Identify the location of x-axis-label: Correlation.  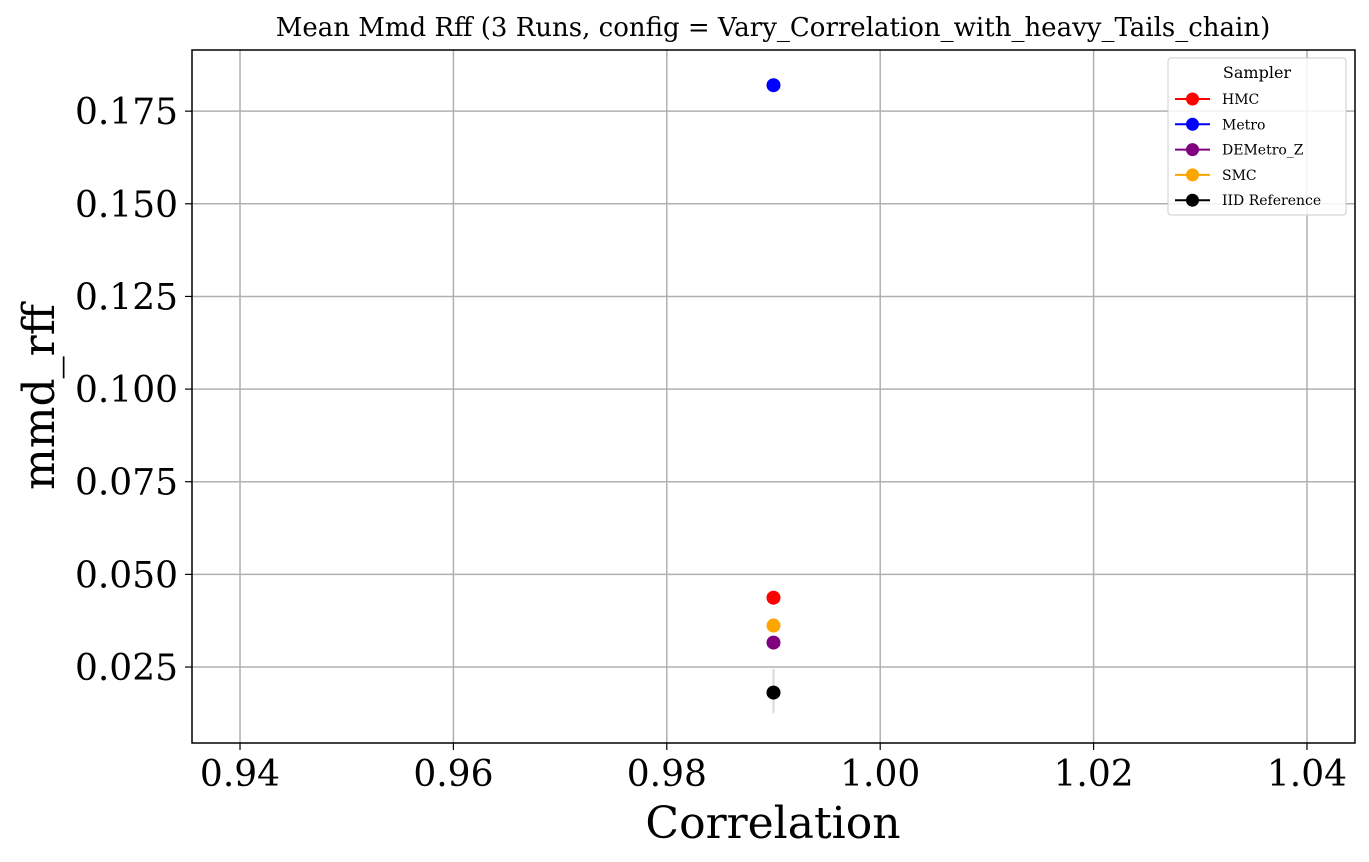
(772, 823).